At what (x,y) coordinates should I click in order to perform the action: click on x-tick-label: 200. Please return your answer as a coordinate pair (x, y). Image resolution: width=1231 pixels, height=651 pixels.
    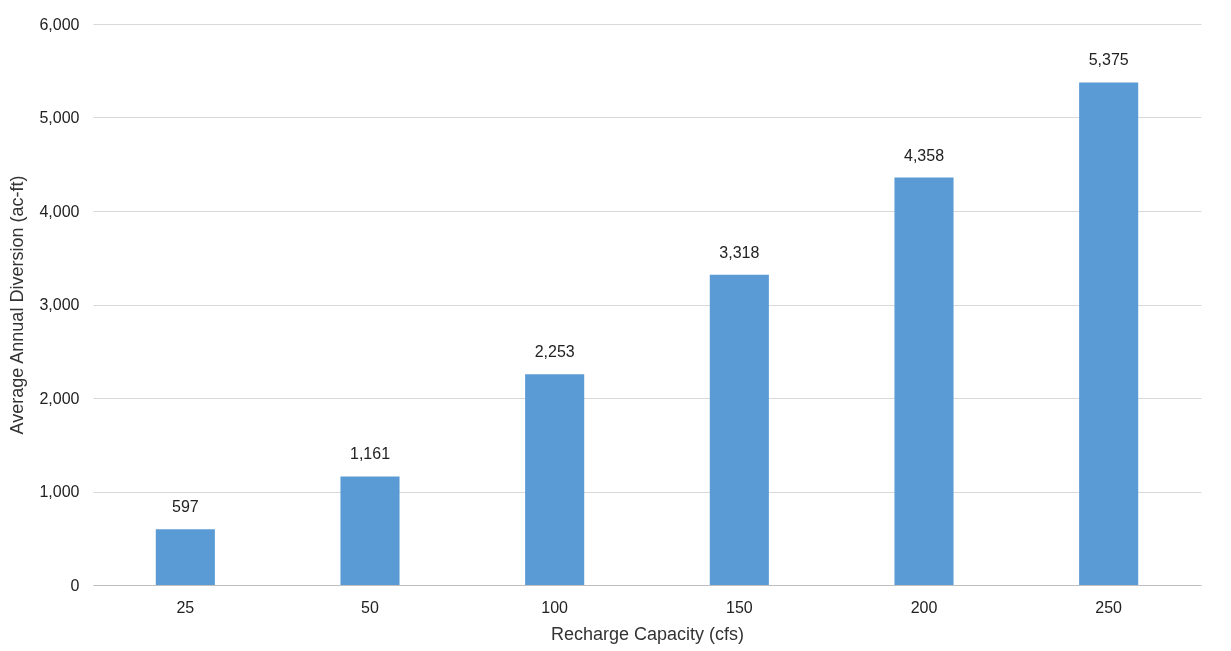
    Looking at the image, I should click on (924, 607).